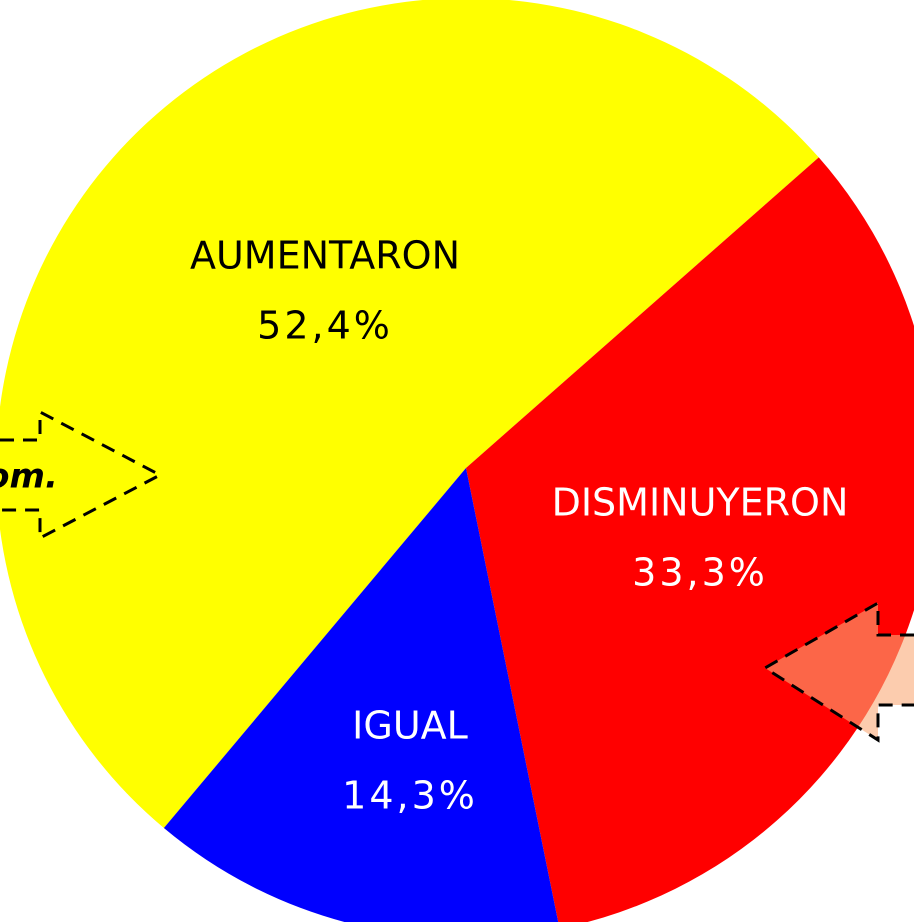 Image resolution: width=914 pixels, height=922 pixels. Describe the element at coordinates (700, 573) in the screenshot. I see `value-label: 33,3%` at that location.